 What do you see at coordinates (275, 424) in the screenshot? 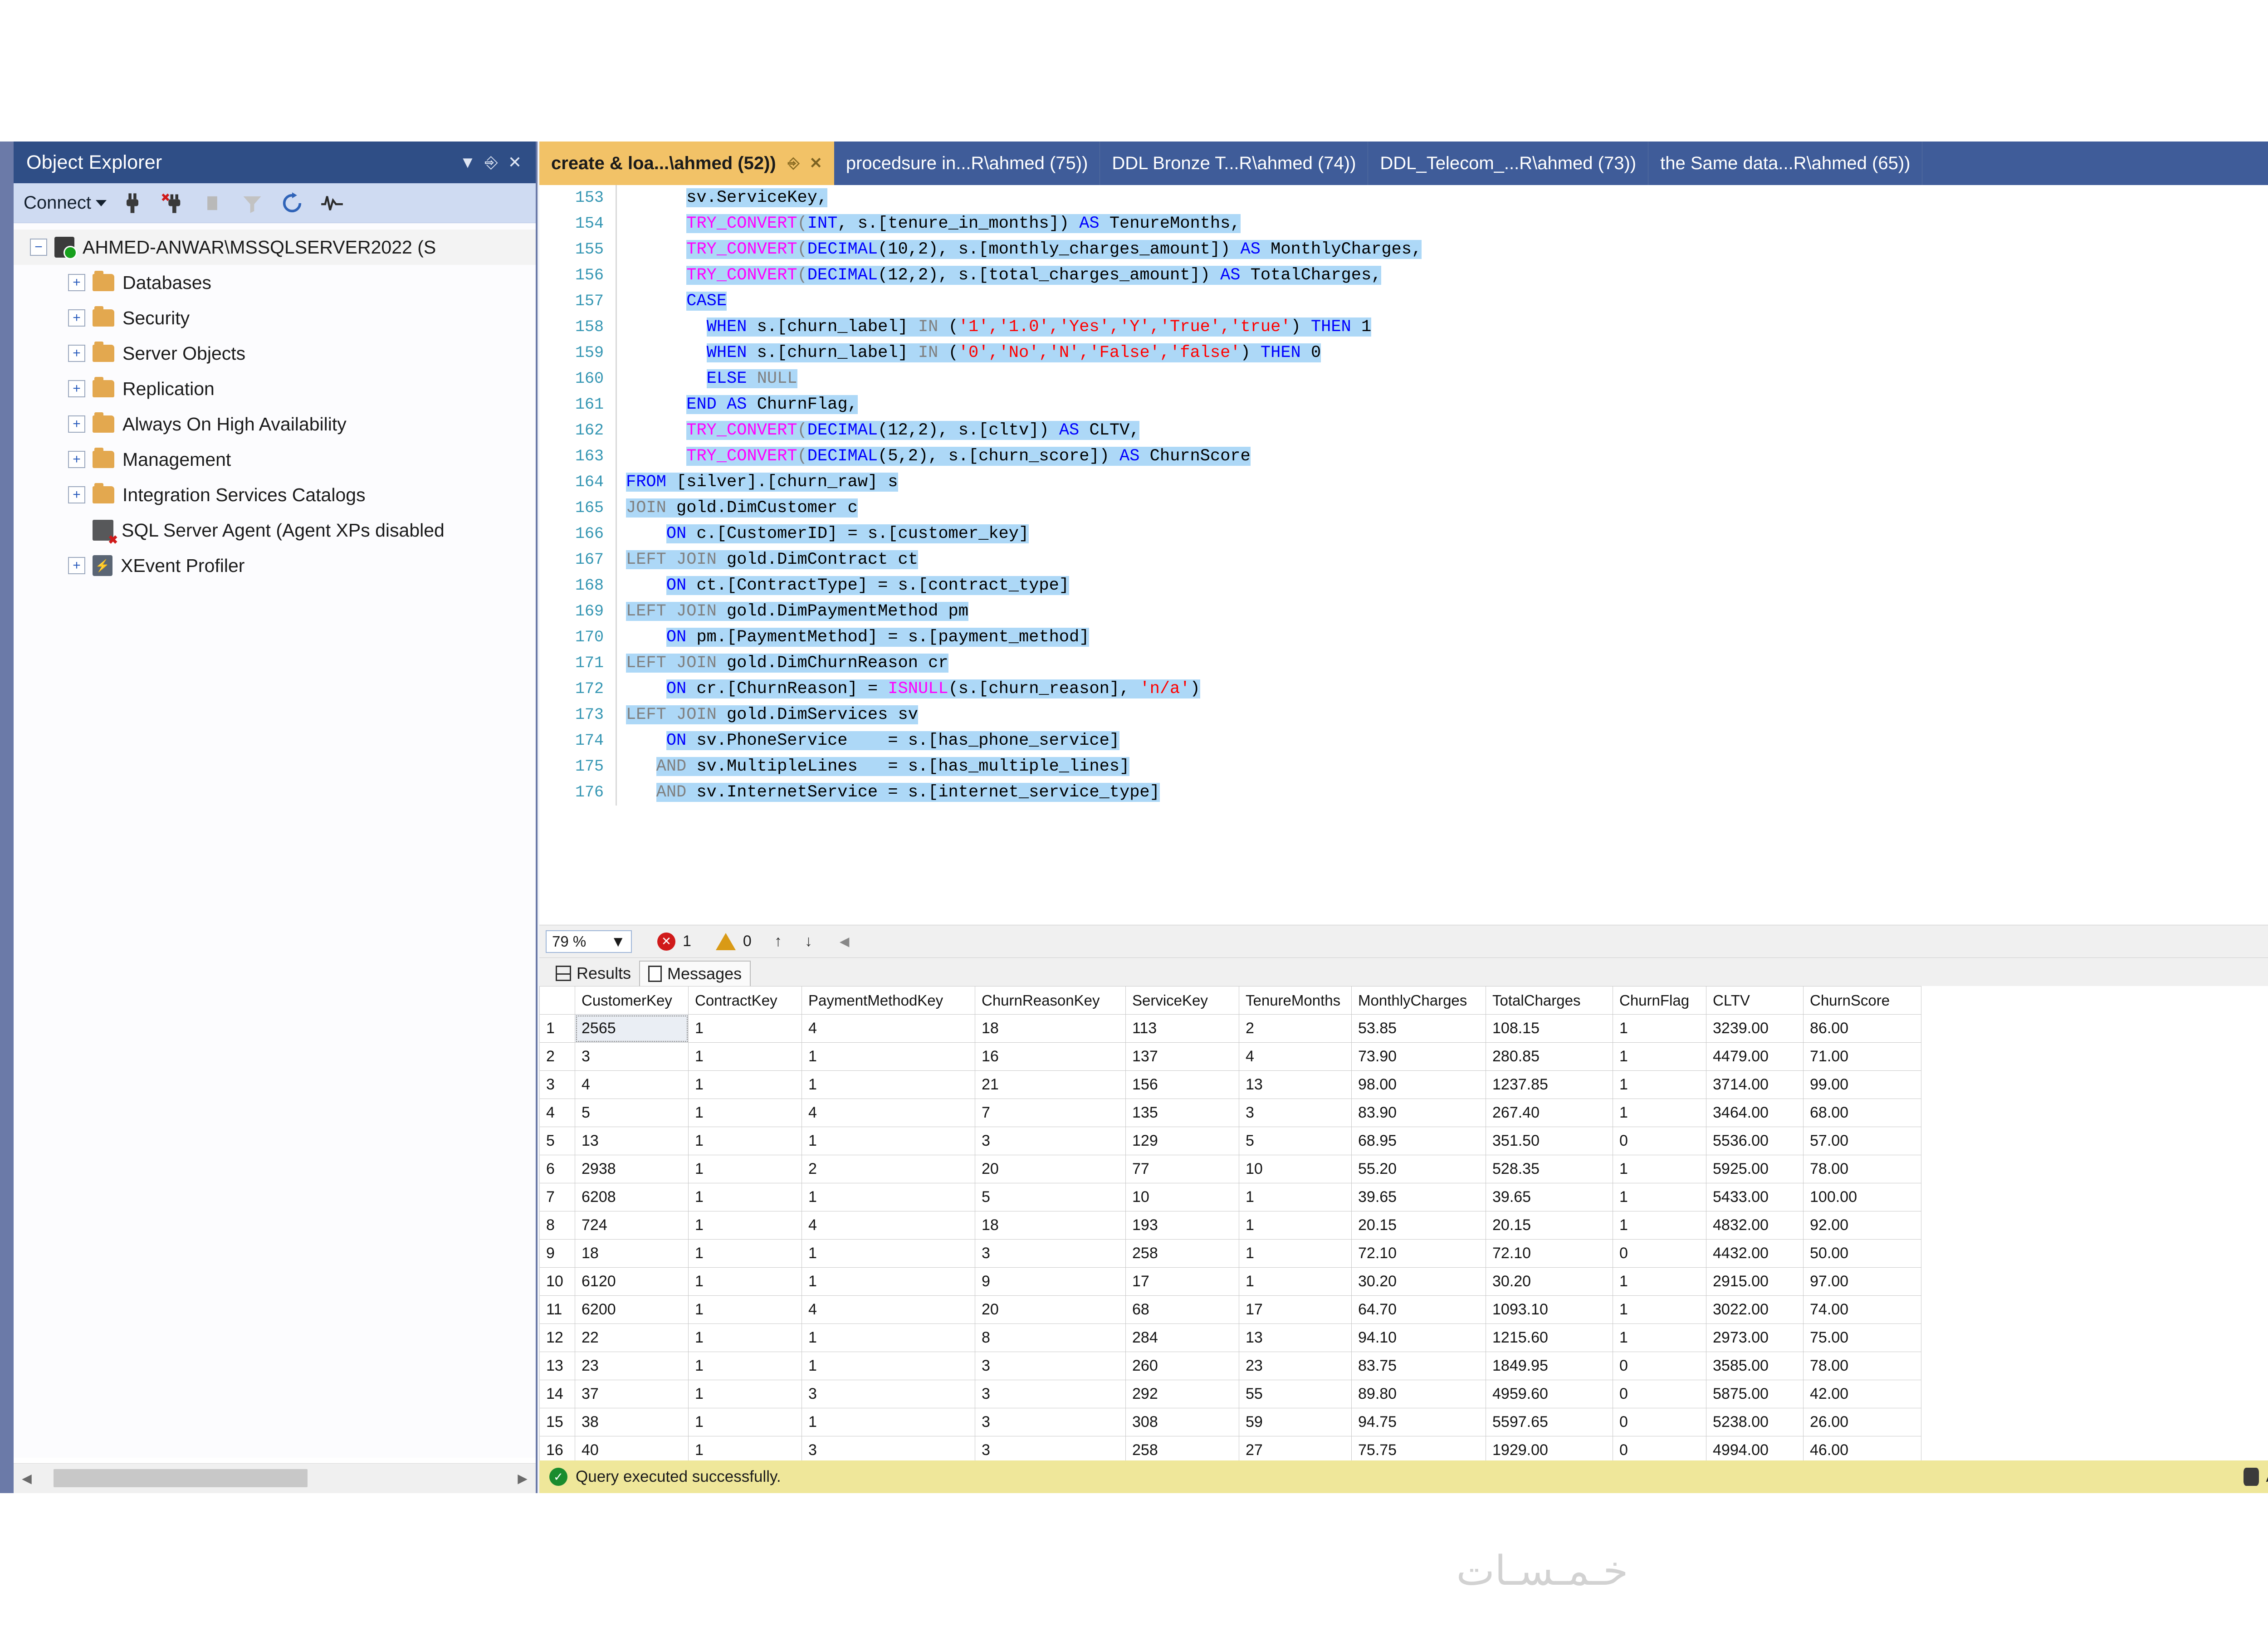
I see `tree-item-always-on-high-availability: + Always On High Availability` at bounding box center [275, 424].